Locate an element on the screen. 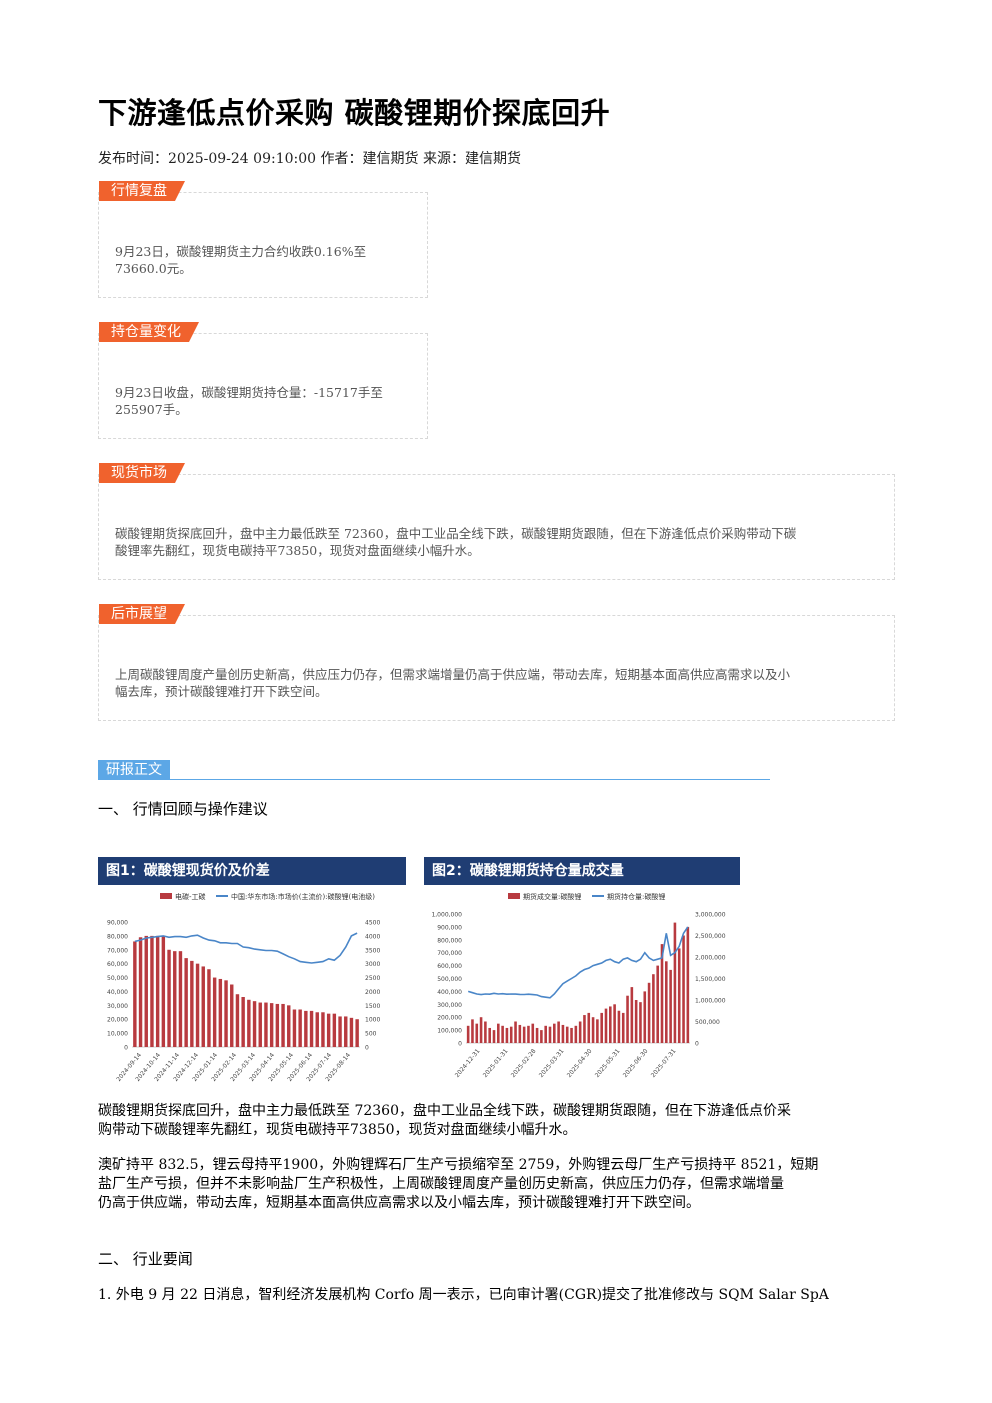  heading-review: 一、 行情回顾与操作建议 is located at coordinates (183, 809).